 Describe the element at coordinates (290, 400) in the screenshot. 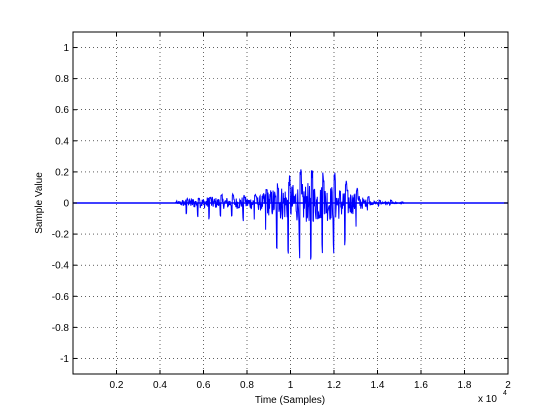

I see `x-axis-label: Time (Samples)` at that location.